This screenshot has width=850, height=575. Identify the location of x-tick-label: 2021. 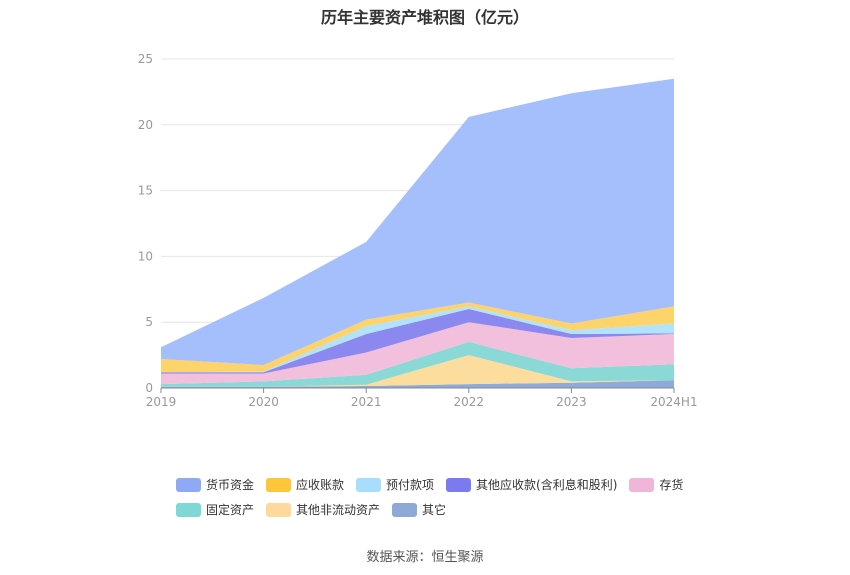
(366, 402).